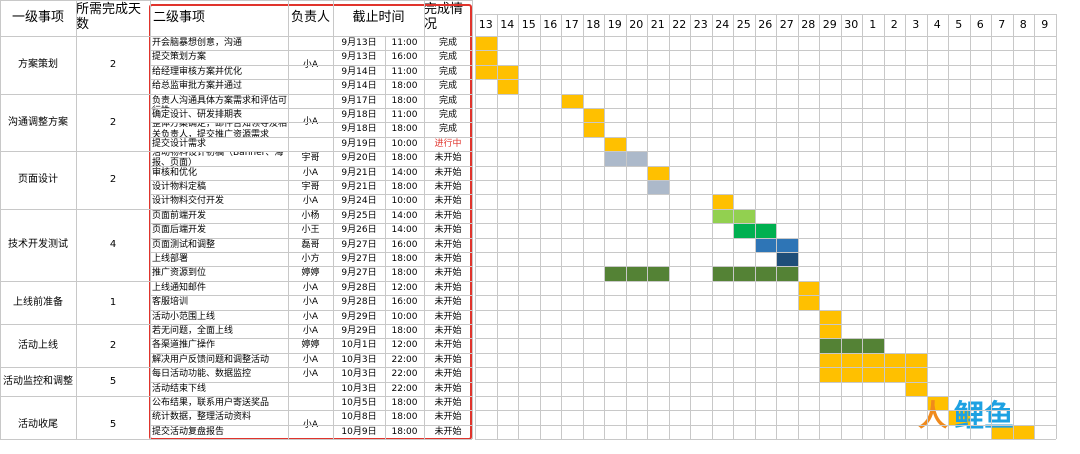 The height and width of the screenshot is (454, 1080). I want to click on task-name: 解决用户反馈问题和调整活动, so click(211, 359).